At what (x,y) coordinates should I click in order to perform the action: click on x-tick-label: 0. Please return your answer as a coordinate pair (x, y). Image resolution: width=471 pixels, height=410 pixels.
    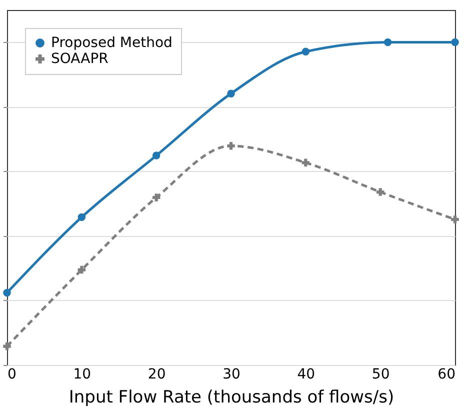
    Looking at the image, I should click on (12, 374).